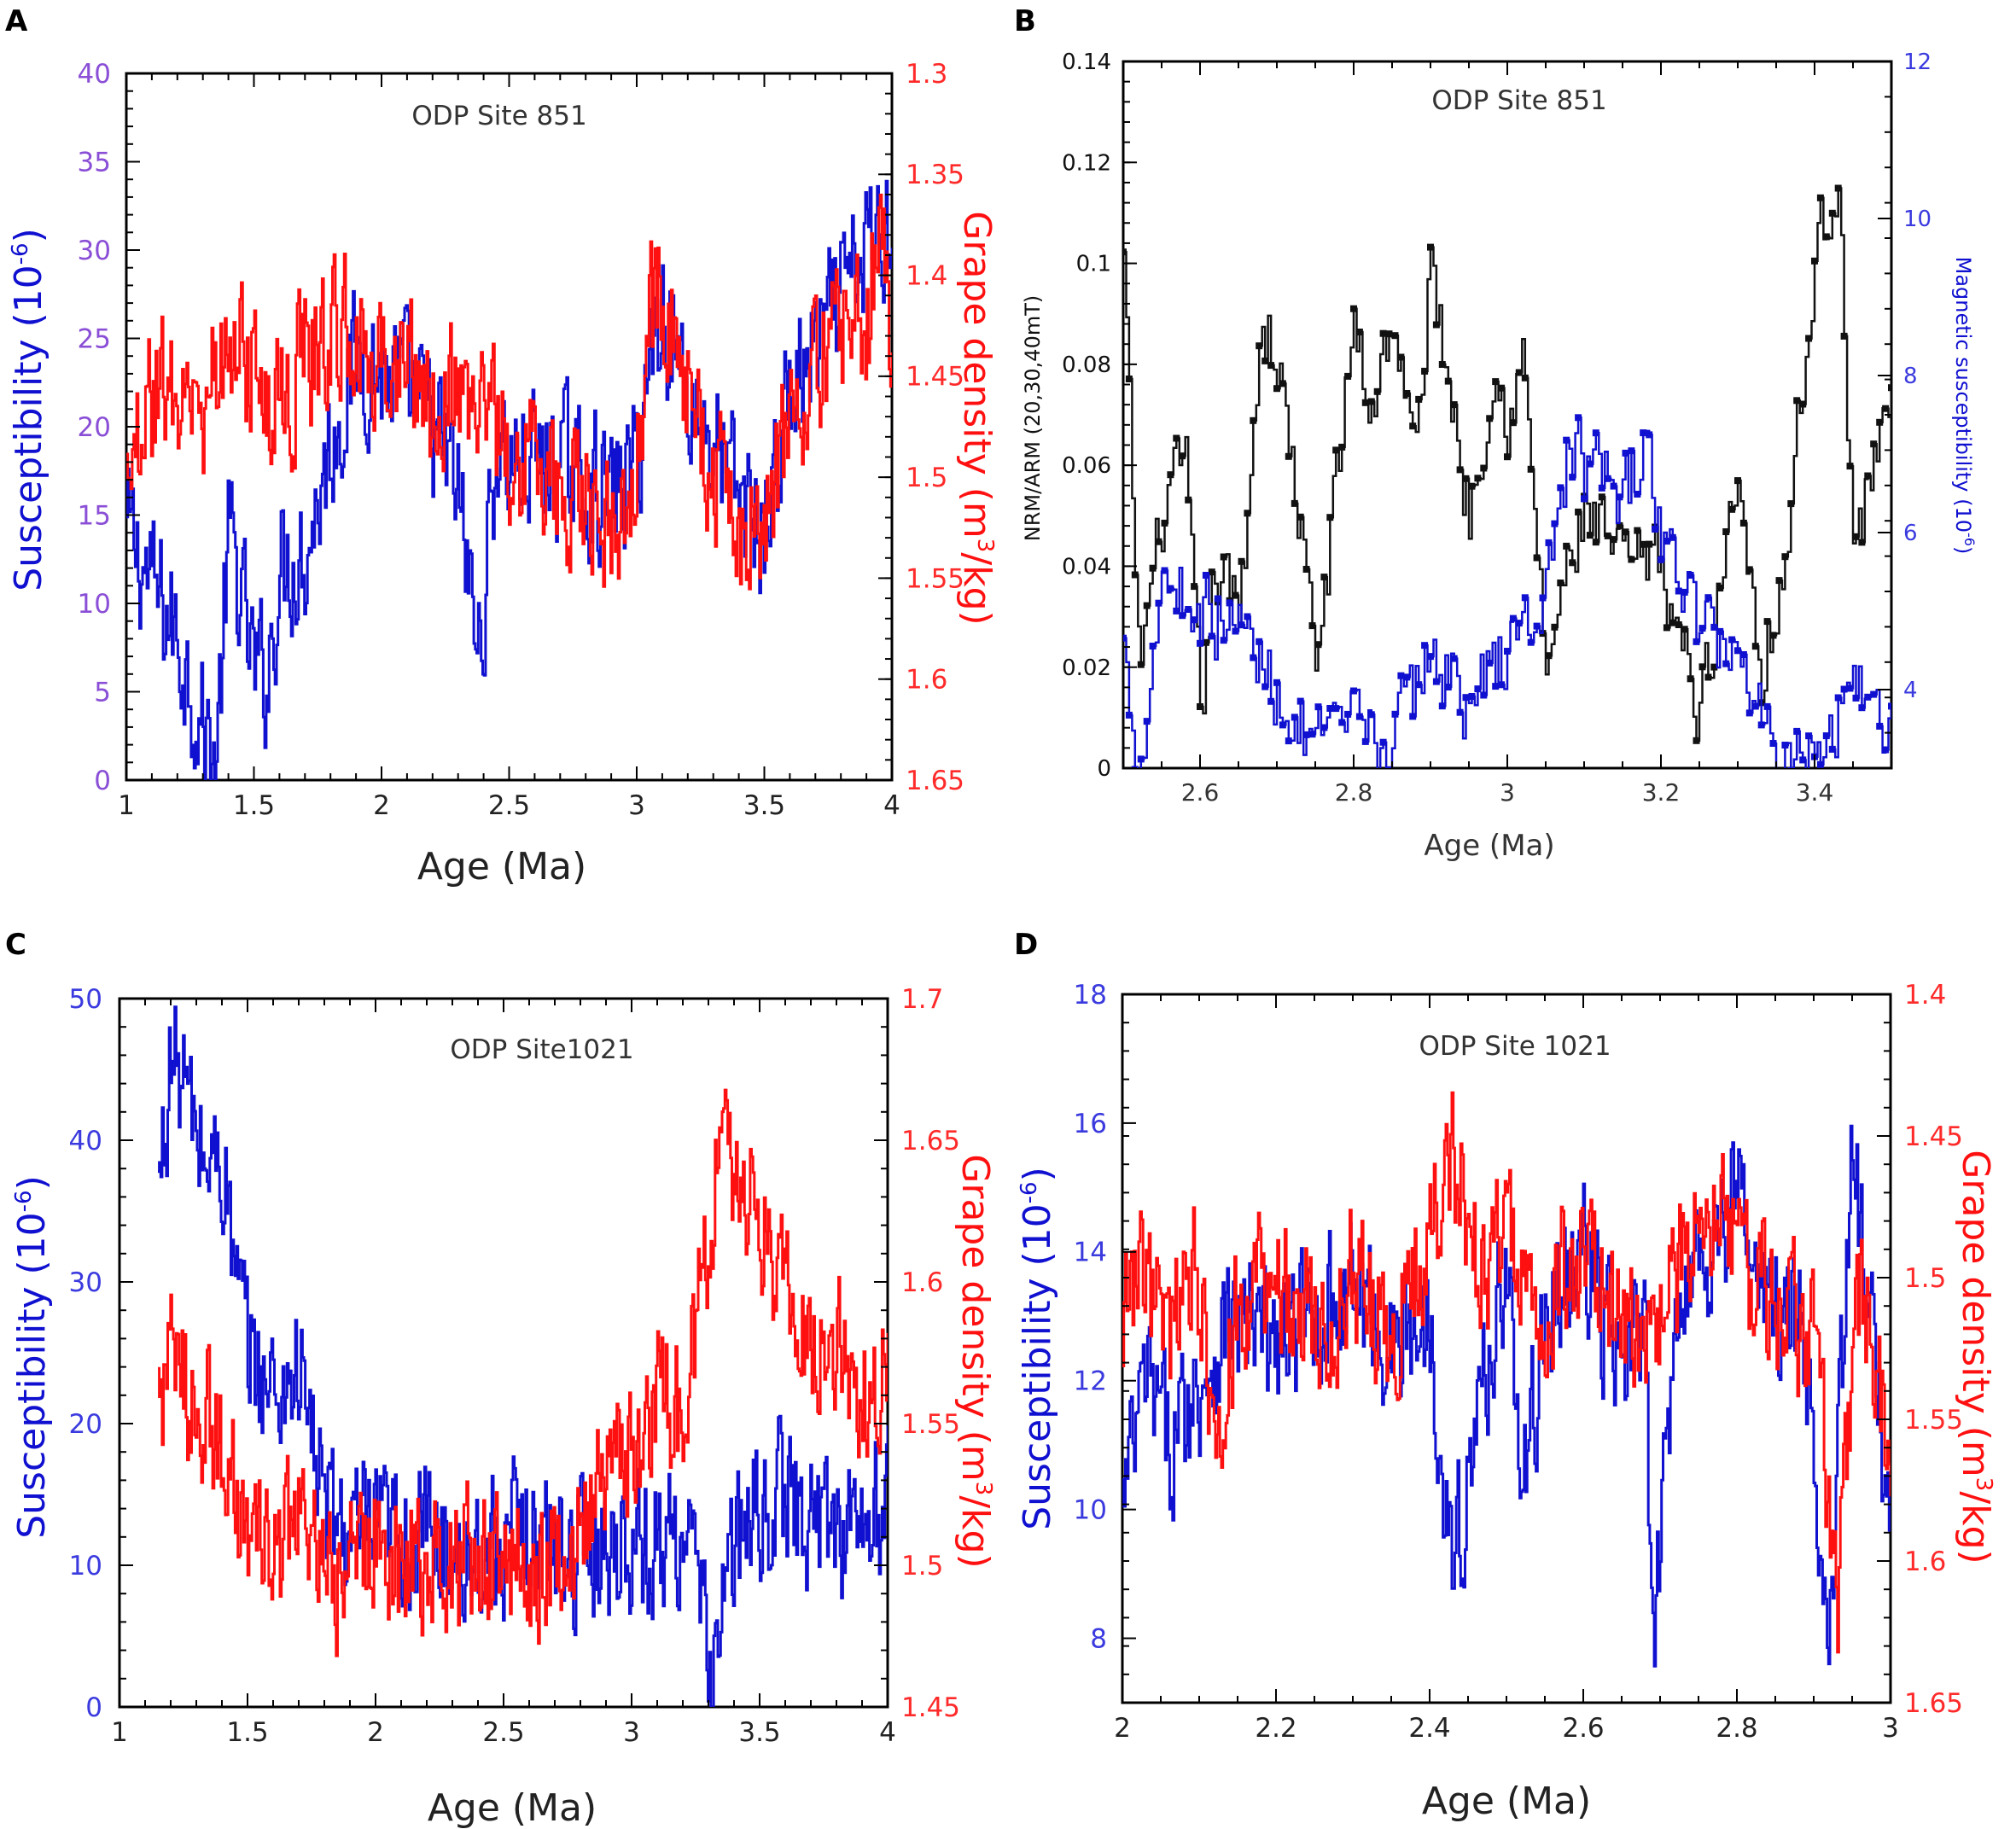  Describe the element at coordinates (1029, 1192) in the screenshot. I see `panel-d-left-title-exponent: -6` at that location.